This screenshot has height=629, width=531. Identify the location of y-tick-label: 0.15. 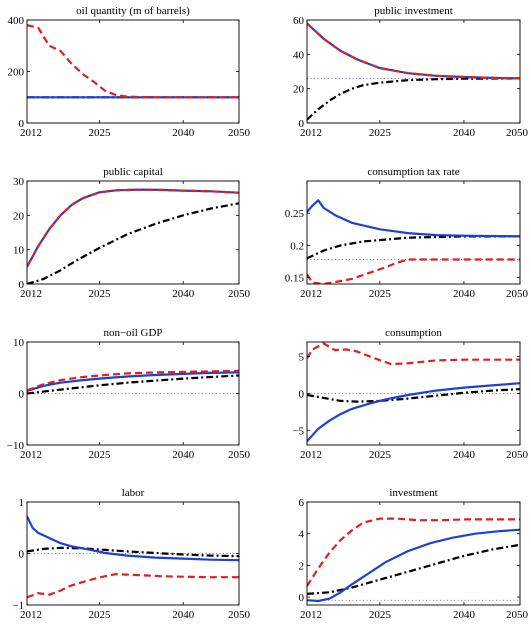
(295, 279).